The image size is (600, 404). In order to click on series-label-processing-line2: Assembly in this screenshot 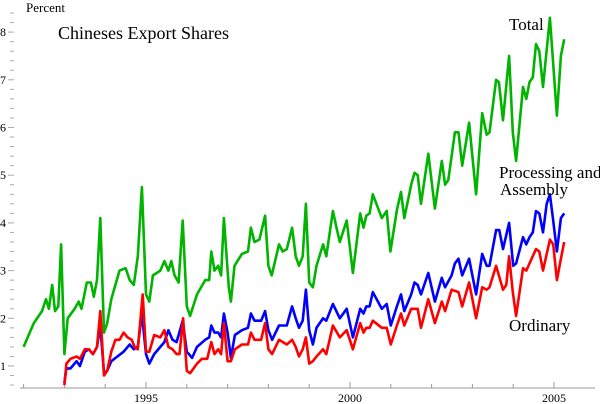, I will do `click(534, 189)`.